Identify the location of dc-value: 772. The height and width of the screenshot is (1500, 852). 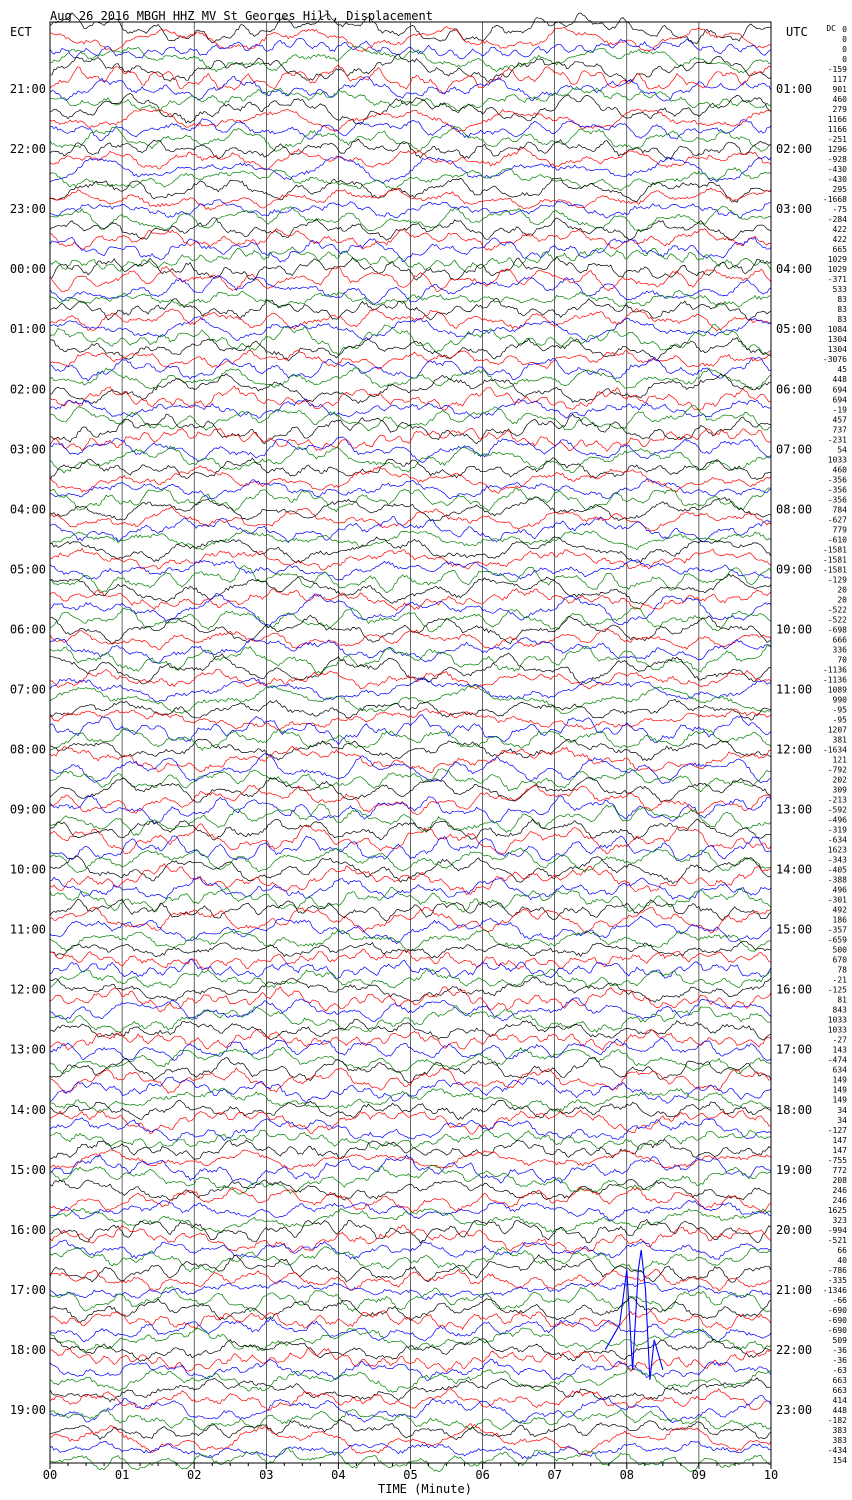
(840, 1170).